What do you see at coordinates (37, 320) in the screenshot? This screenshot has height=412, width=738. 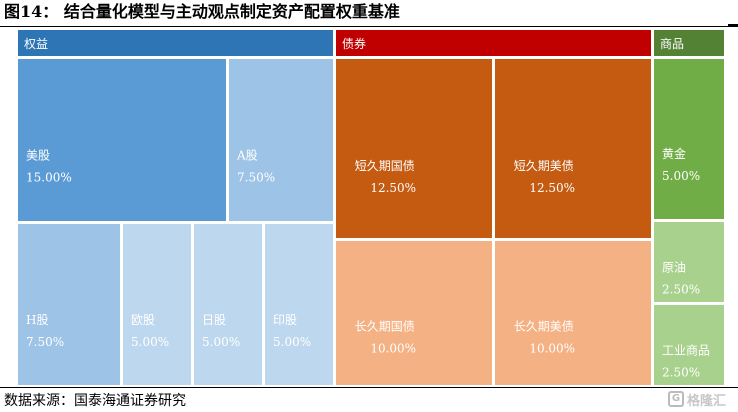 I see `cell-name-group-0-item-2: H股` at bounding box center [37, 320].